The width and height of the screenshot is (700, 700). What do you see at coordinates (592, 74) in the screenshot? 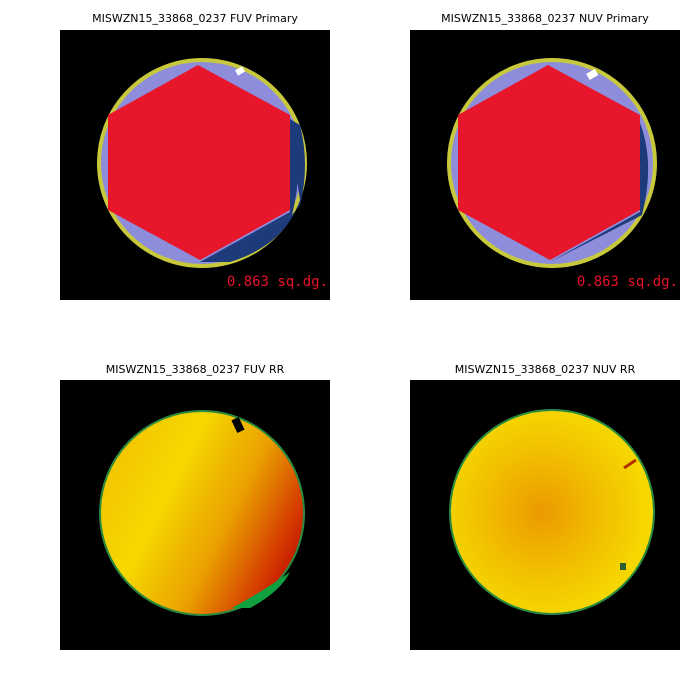
I see `hotspot` at bounding box center [592, 74].